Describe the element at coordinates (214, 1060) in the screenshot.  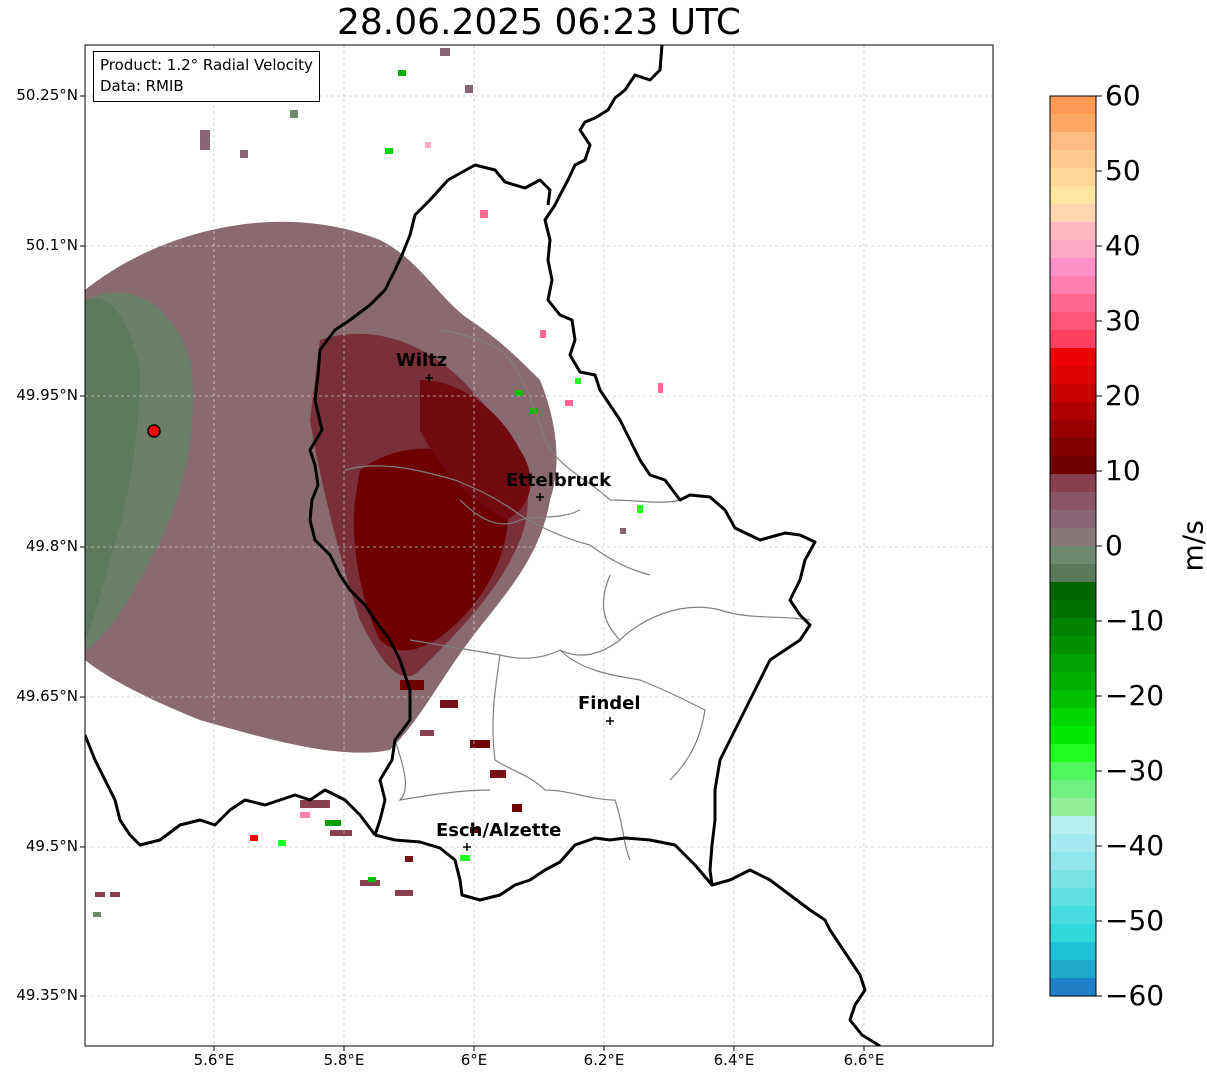
I see `lon-tick-label: 5.6°E` at that location.